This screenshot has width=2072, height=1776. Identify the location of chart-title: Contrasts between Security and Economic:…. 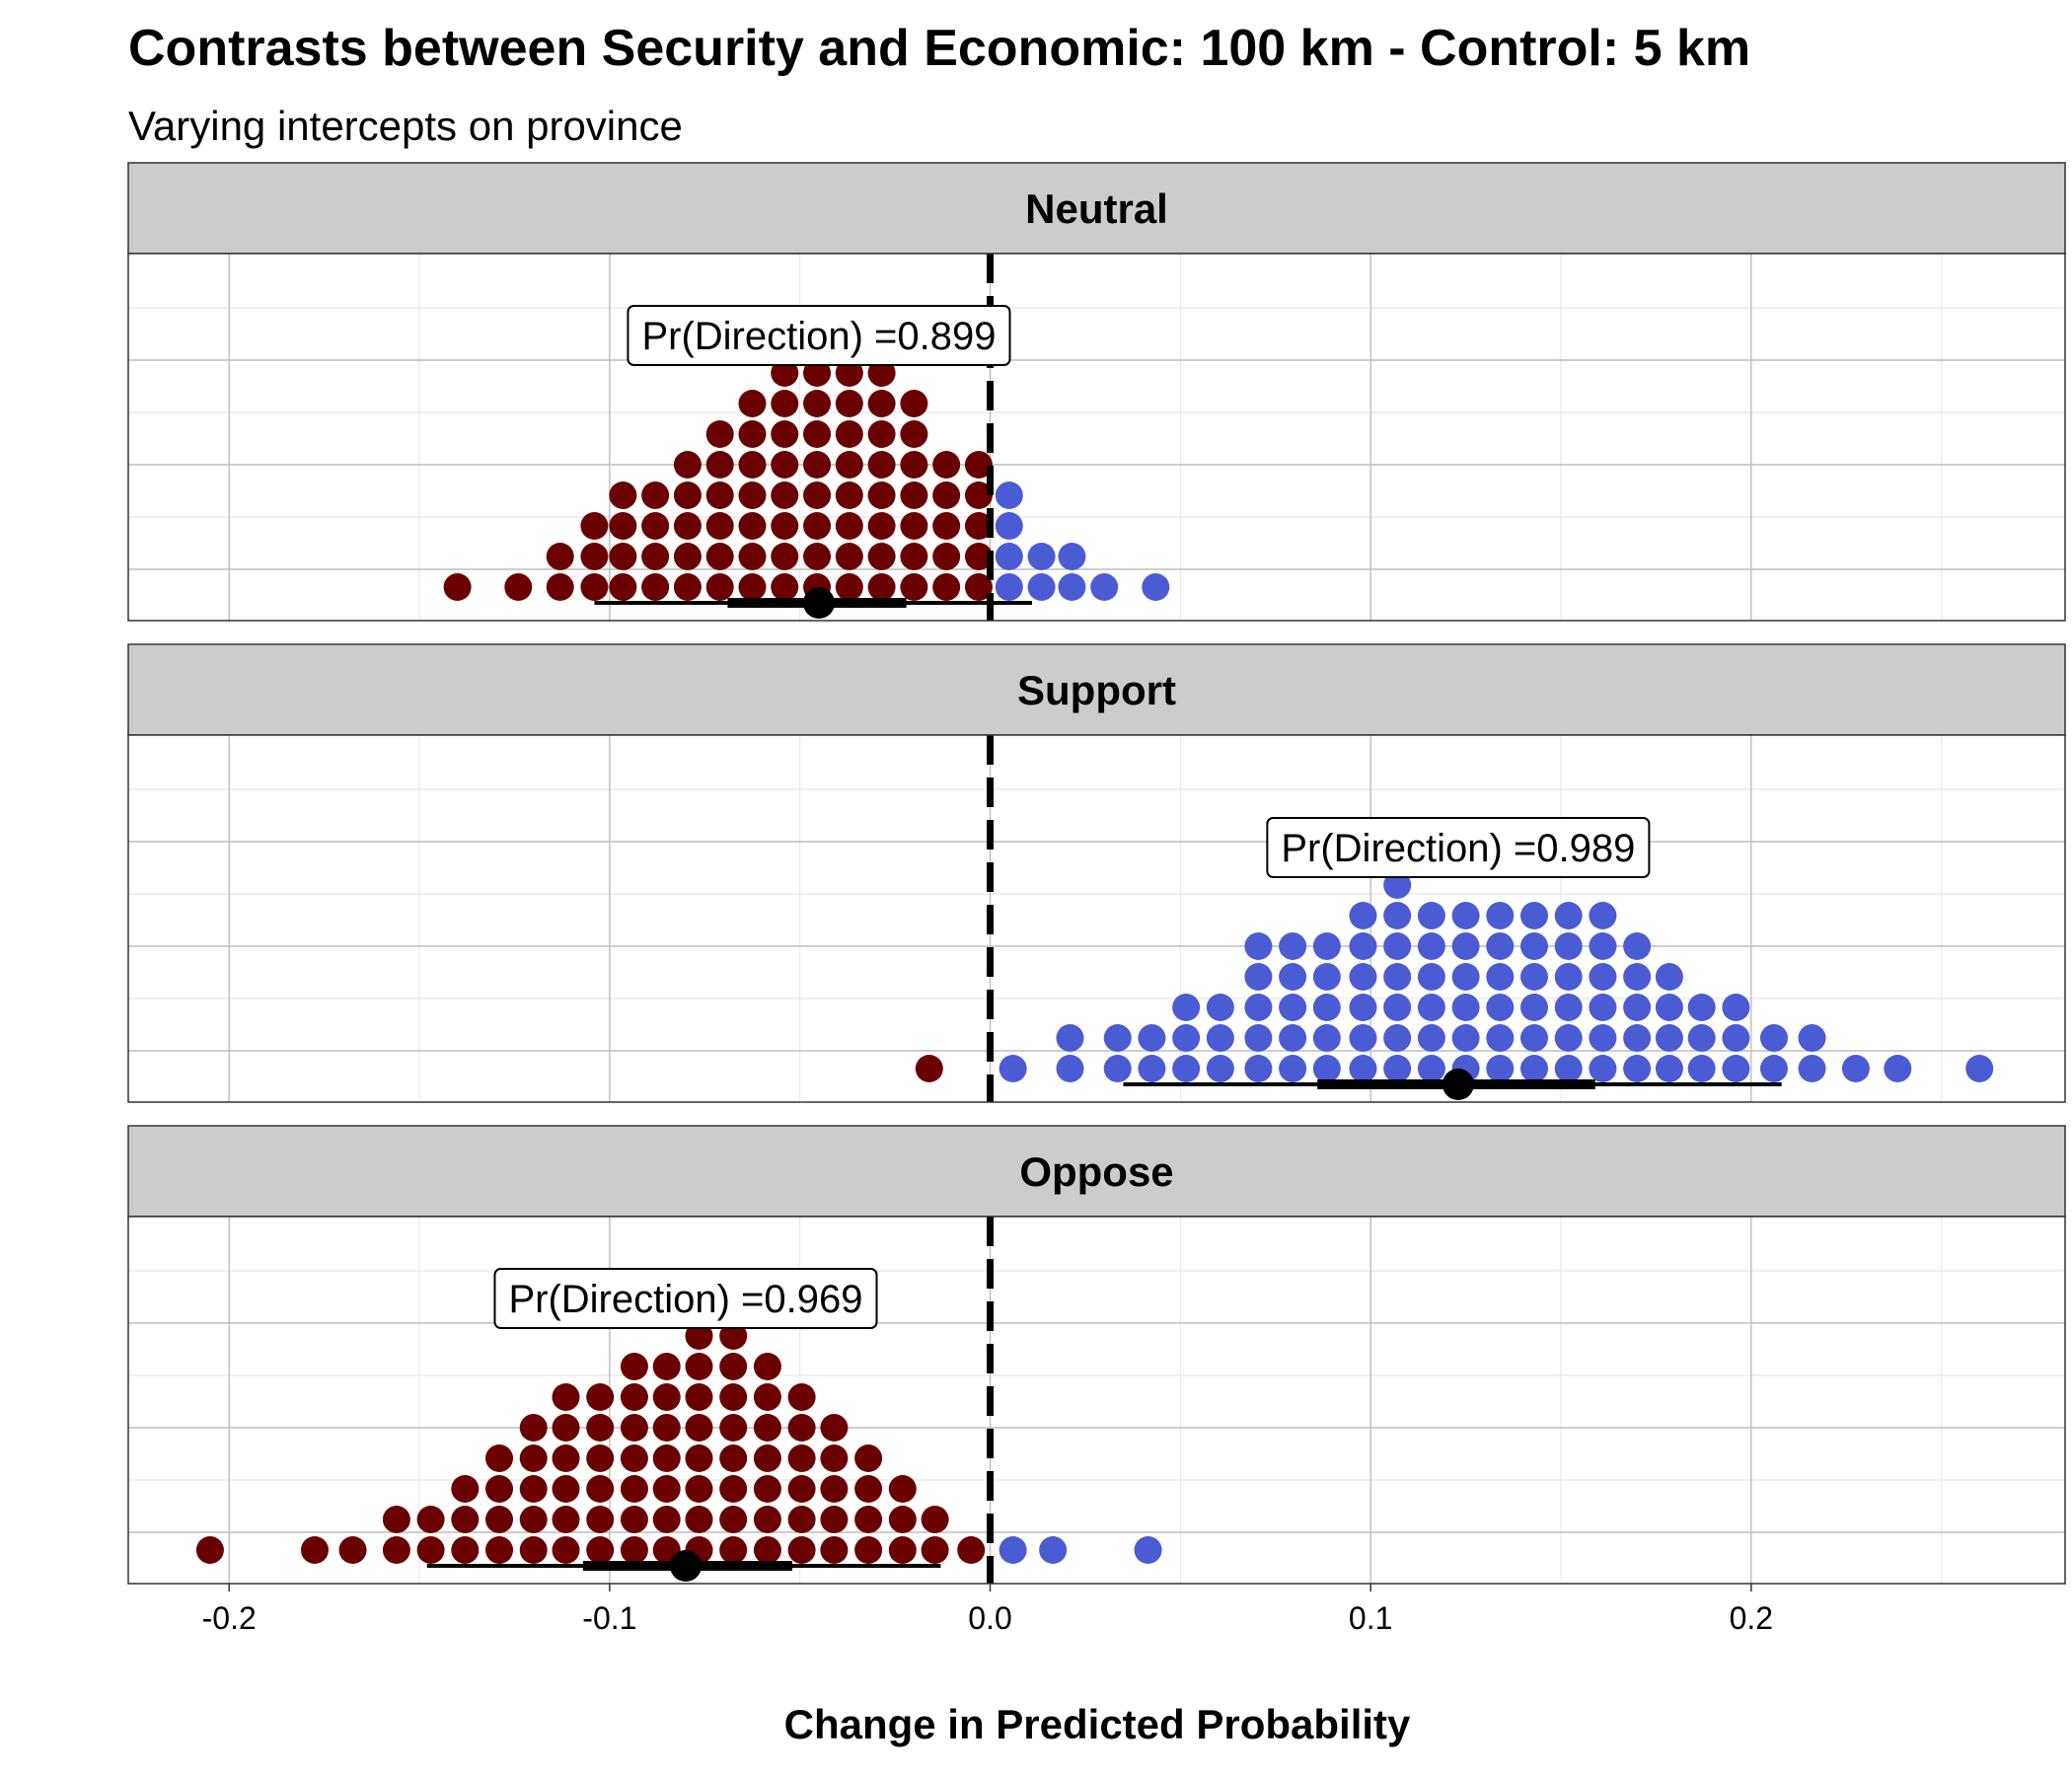
(939, 49).